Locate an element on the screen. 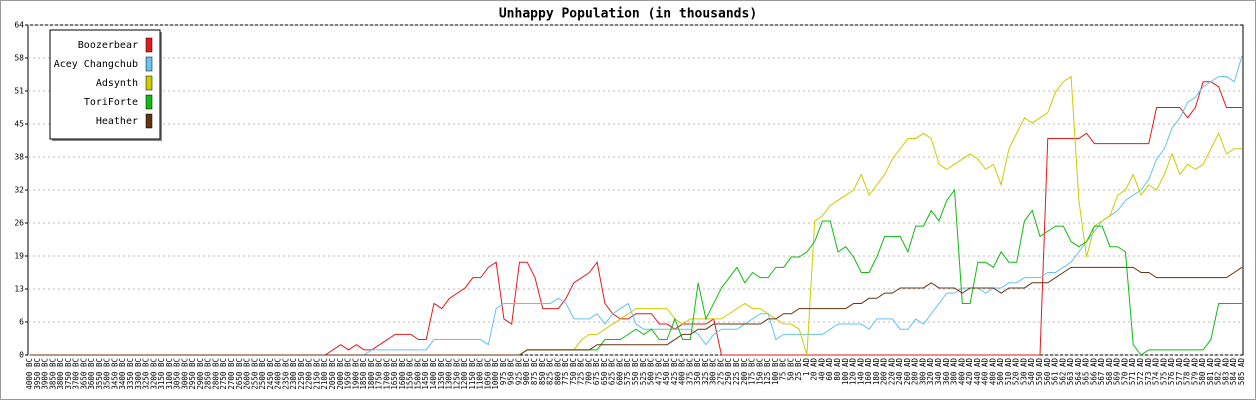 The image size is (1256, 400). x-tick-label: 1150 BC is located at coordinates (472, 374).